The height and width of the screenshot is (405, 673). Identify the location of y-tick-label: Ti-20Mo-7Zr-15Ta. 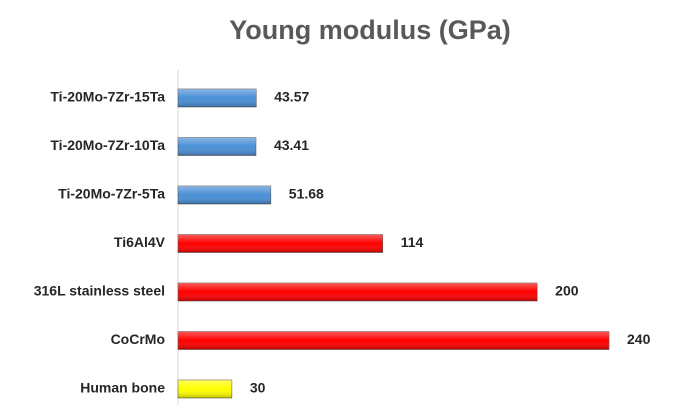
(107, 97).